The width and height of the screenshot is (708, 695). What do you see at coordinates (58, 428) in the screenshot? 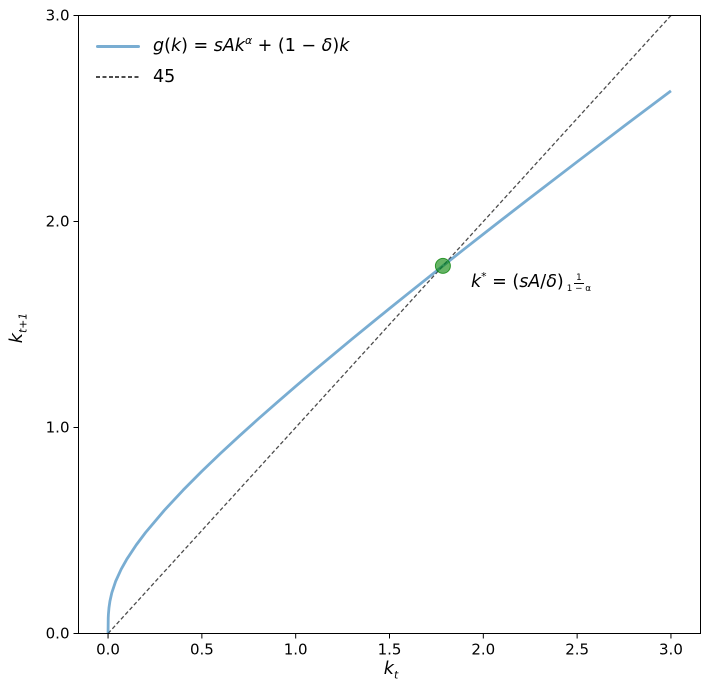
I see `y-tick-label: 1.0` at bounding box center [58, 428].